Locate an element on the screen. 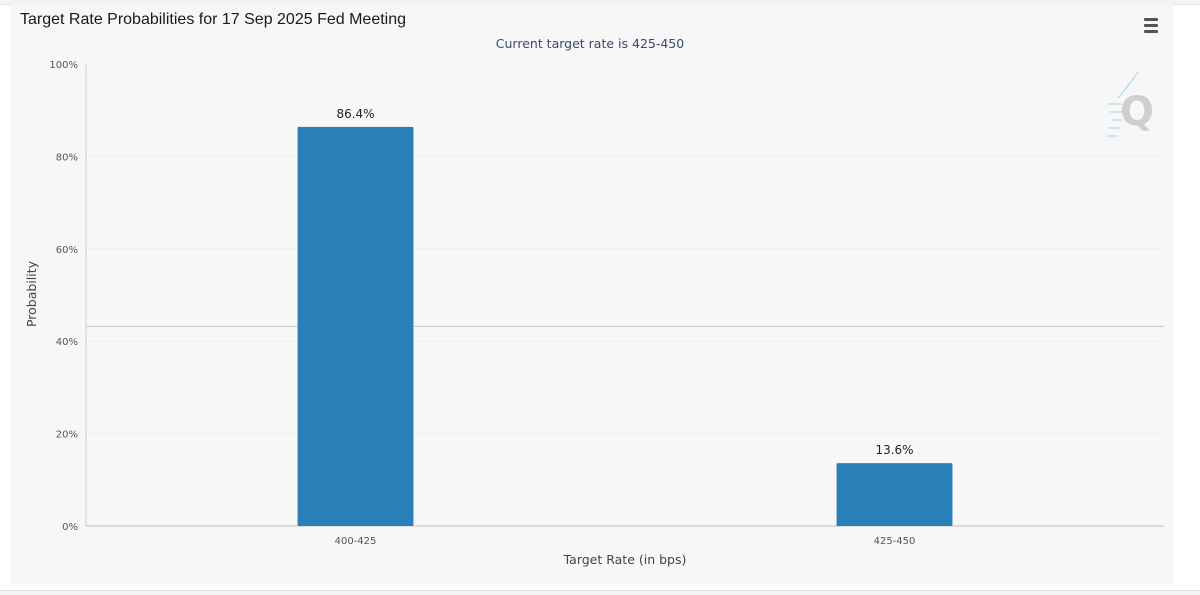  y-tick-label: 0% is located at coordinates (70, 527).